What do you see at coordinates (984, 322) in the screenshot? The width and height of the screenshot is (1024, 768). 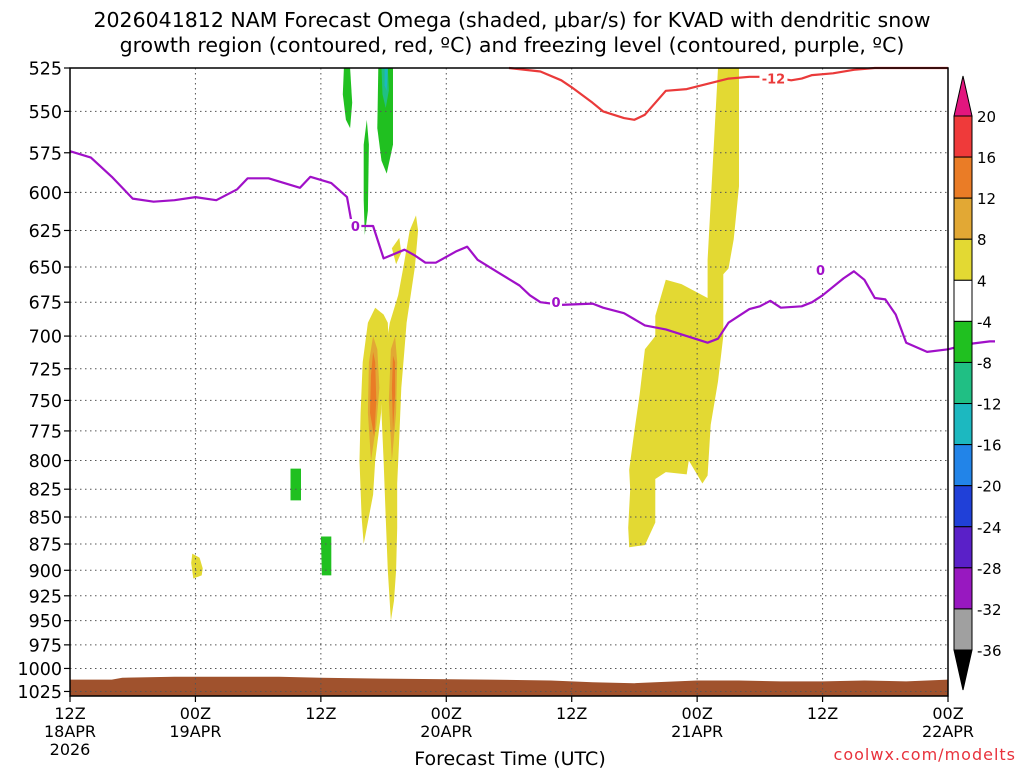 I see `colorbar-label: -4` at bounding box center [984, 322].